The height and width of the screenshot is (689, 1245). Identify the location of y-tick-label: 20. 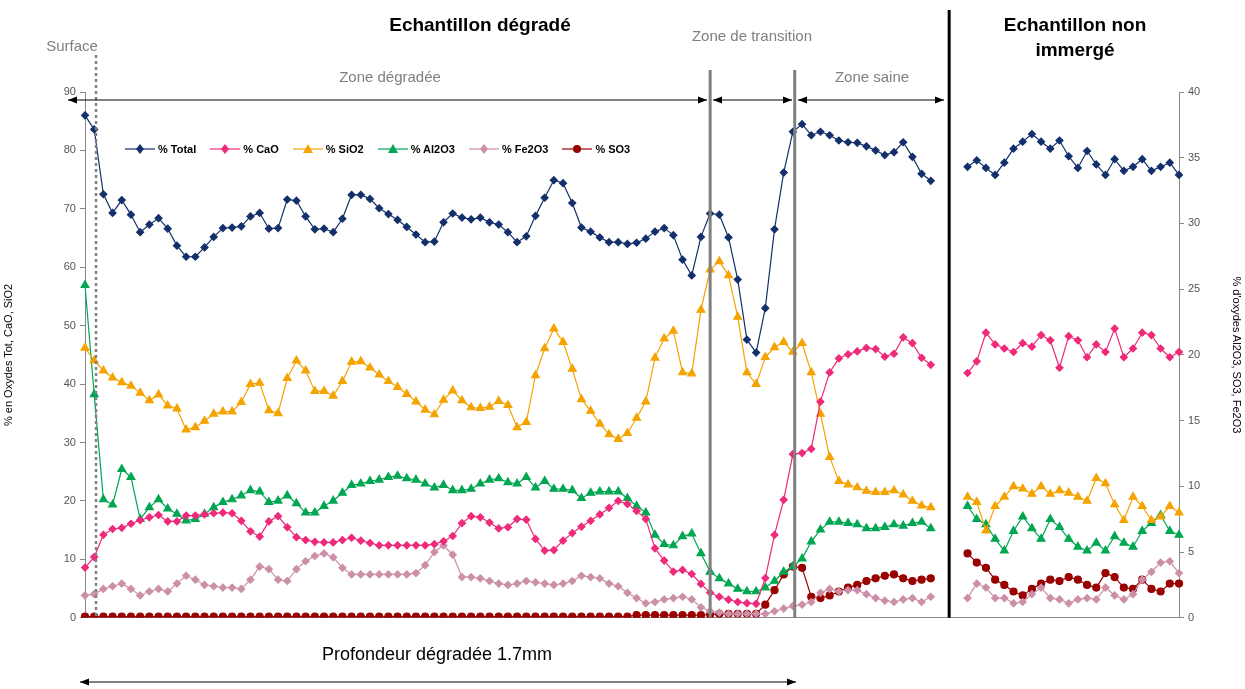
(69, 499).